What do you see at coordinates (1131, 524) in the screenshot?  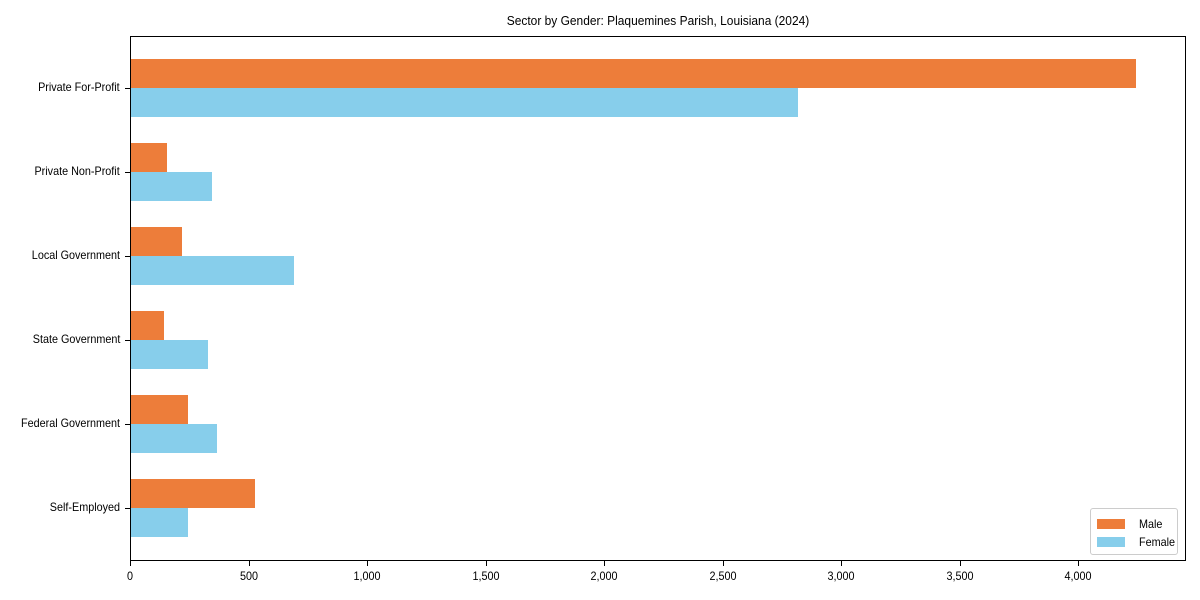 I see `legend-item-male: Male` at bounding box center [1131, 524].